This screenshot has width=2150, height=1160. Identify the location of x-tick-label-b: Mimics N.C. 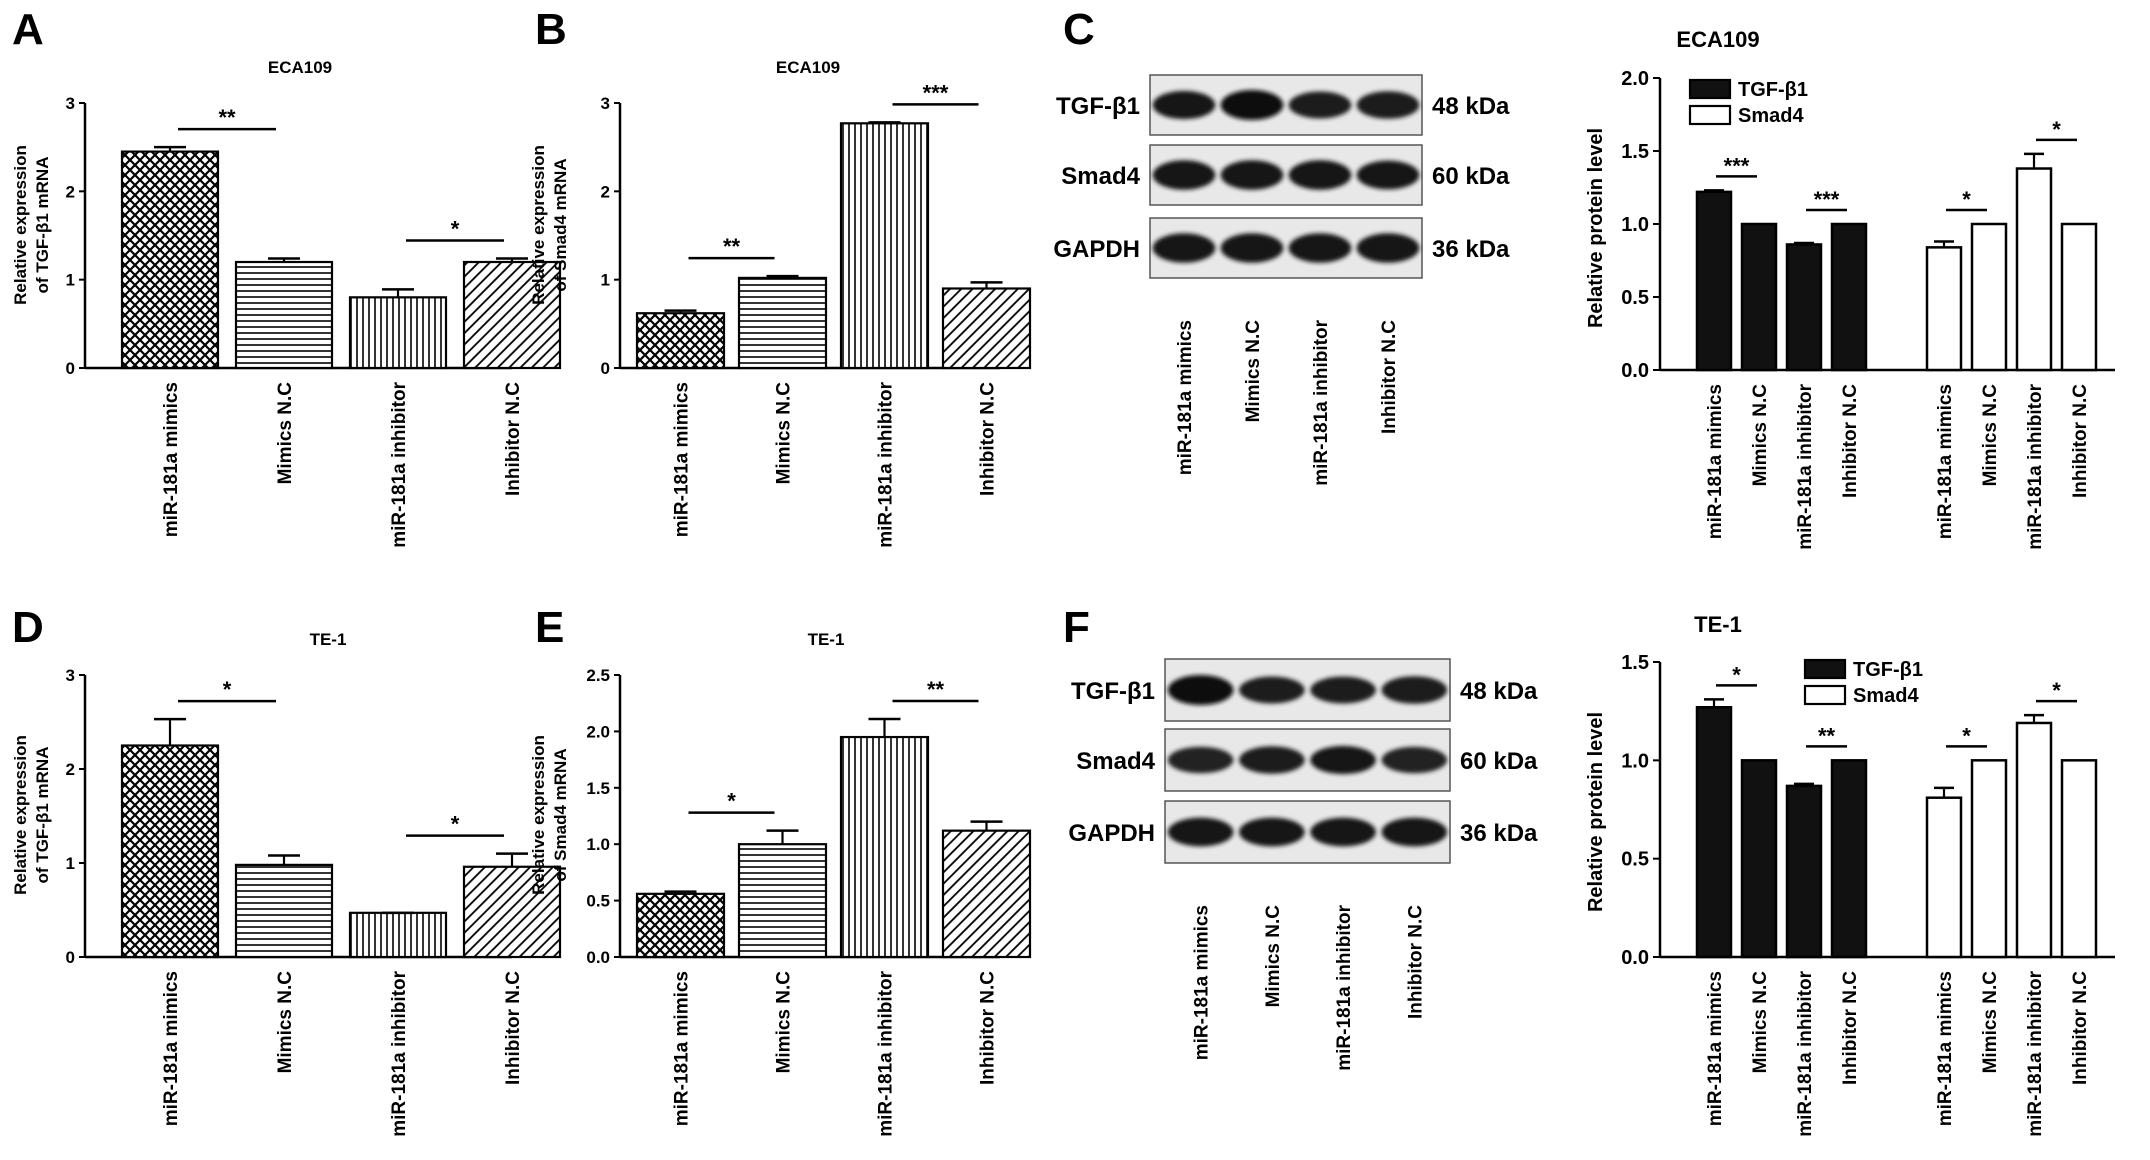
(784, 433).